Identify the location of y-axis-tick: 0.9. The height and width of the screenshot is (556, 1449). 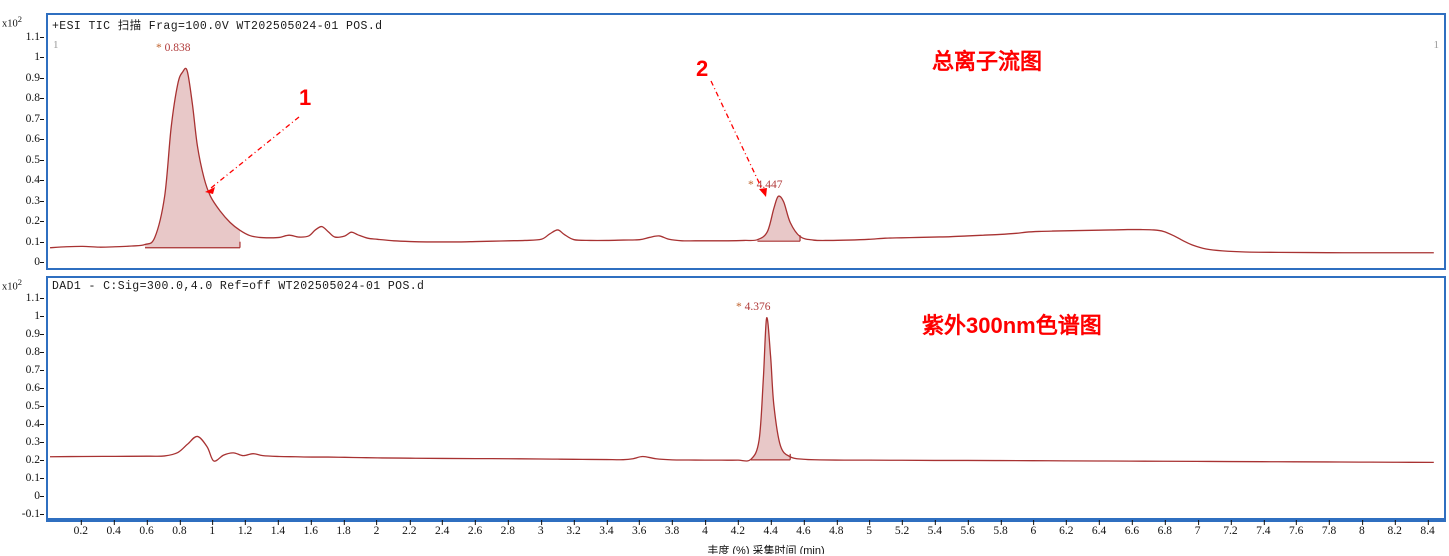
(35, 78).